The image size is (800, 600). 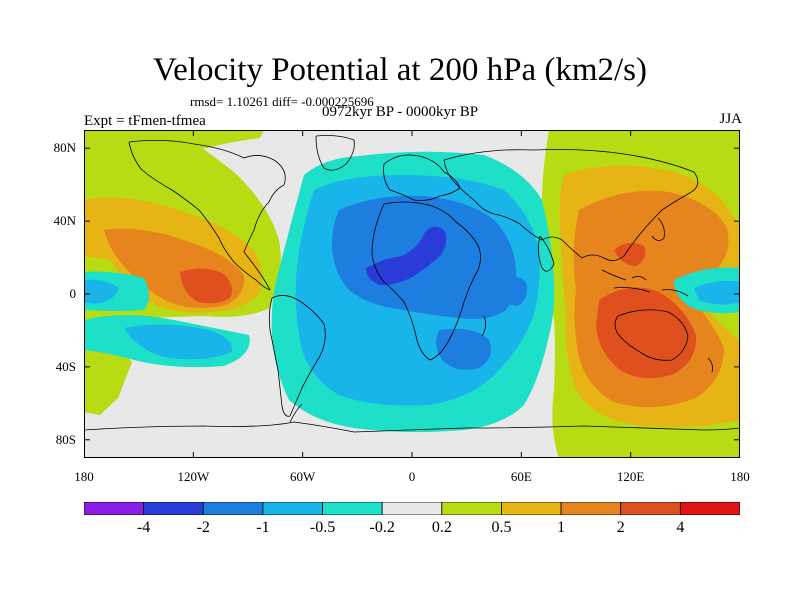 What do you see at coordinates (178, 342) in the screenshot?
I see `field-neg-mid-southpac` at bounding box center [178, 342].